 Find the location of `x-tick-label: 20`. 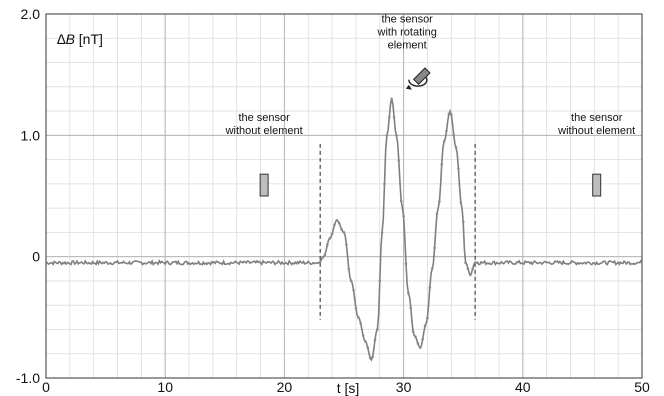

x-tick-label: 20 is located at coordinates (285, 387).